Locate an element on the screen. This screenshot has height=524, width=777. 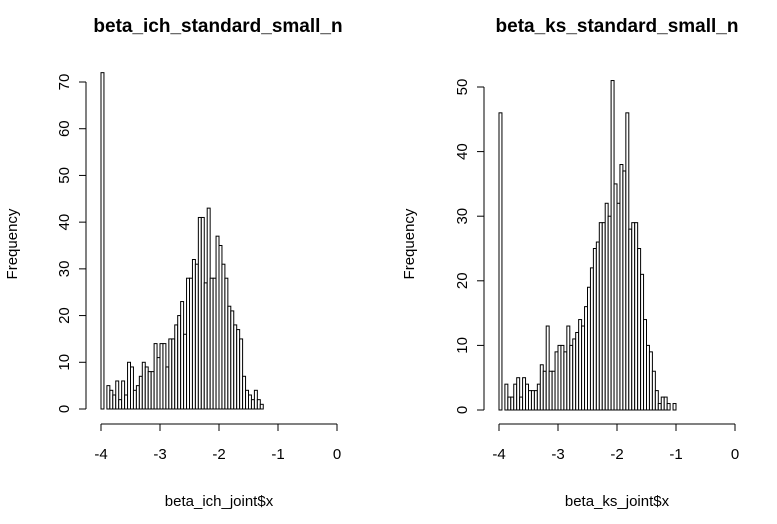
y-tick-label: 70 is located at coordinates (64, 82).